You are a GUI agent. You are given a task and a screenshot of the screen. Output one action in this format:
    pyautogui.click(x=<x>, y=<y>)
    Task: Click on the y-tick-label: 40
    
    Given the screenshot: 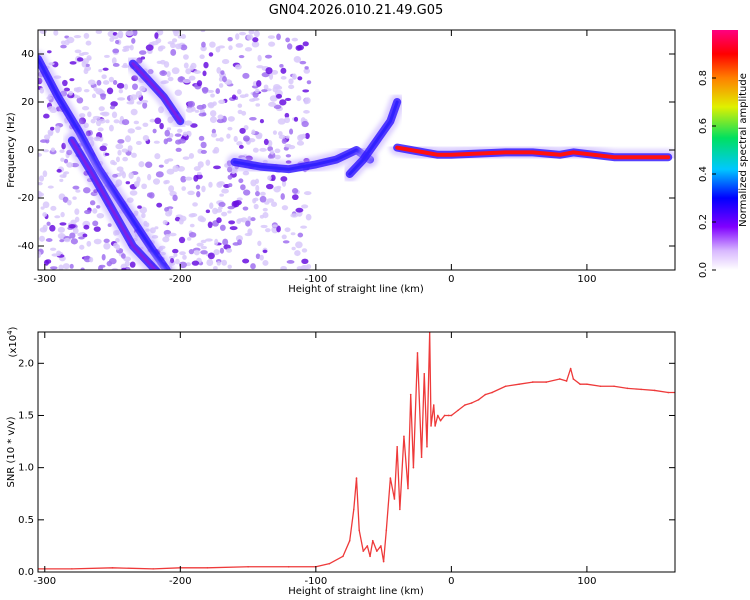 What is the action you would take?
    pyautogui.click(x=27, y=54)
    